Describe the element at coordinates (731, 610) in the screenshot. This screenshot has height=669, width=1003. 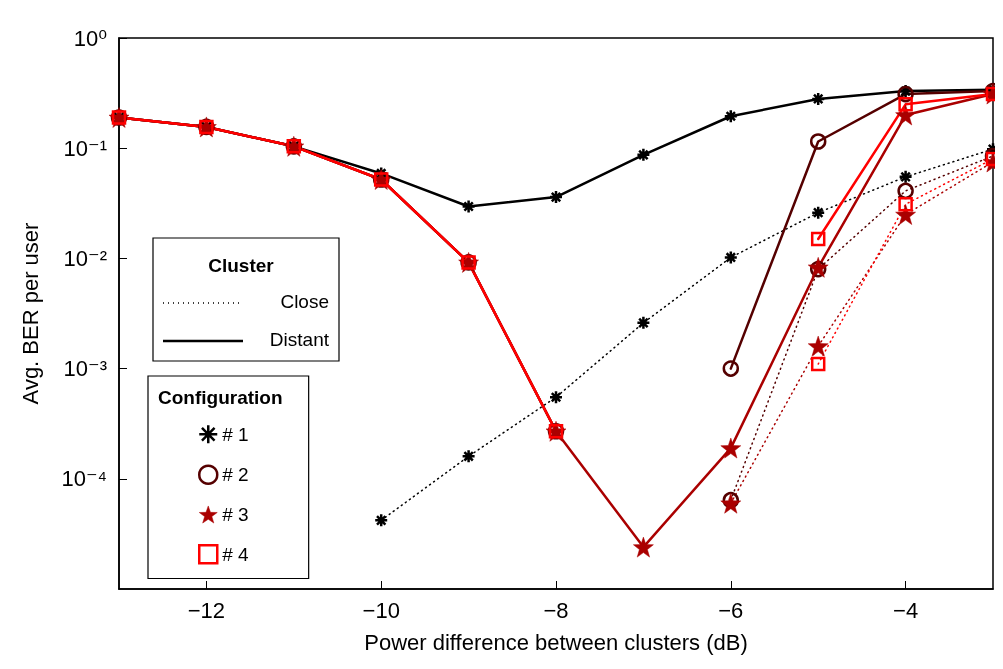
I see `x-tick-label: −6` at that location.